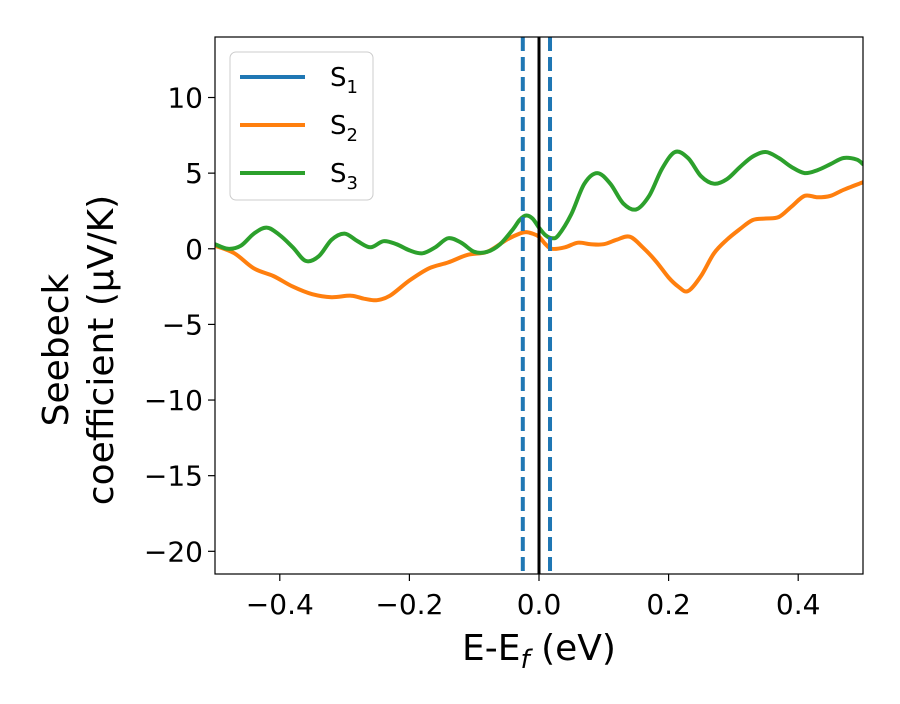 This screenshot has width=900, height=704. What do you see at coordinates (344, 176) in the screenshot?
I see `legend-label-s3: S3` at bounding box center [344, 176].